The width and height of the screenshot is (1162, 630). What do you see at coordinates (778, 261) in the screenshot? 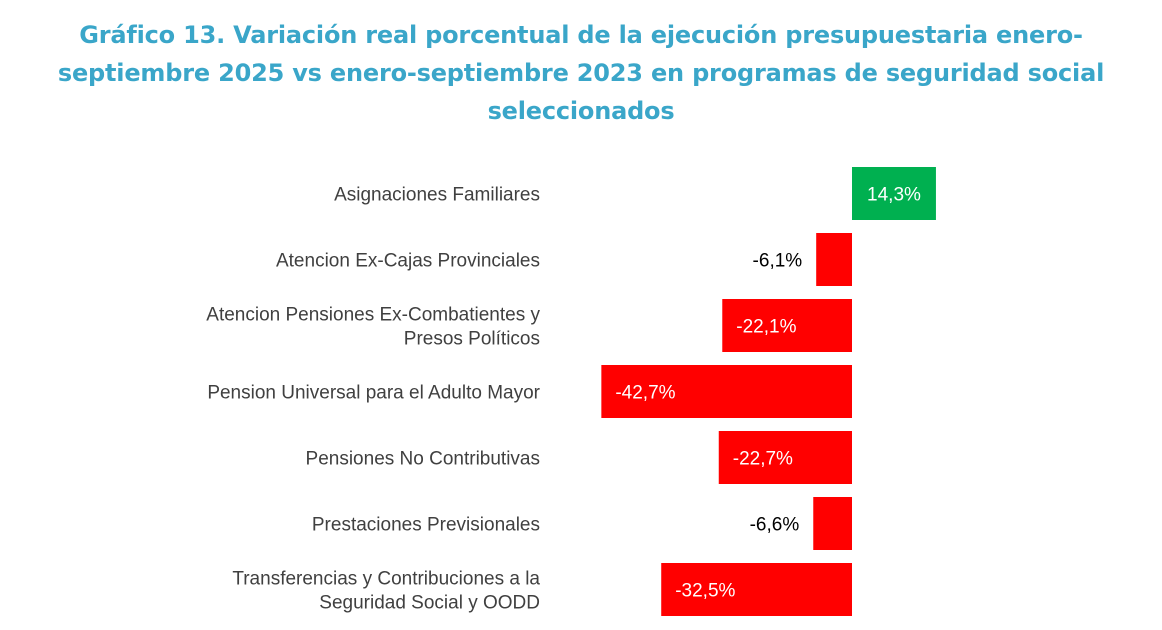
I see `data-label: -6,1%` at bounding box center [778, 261].